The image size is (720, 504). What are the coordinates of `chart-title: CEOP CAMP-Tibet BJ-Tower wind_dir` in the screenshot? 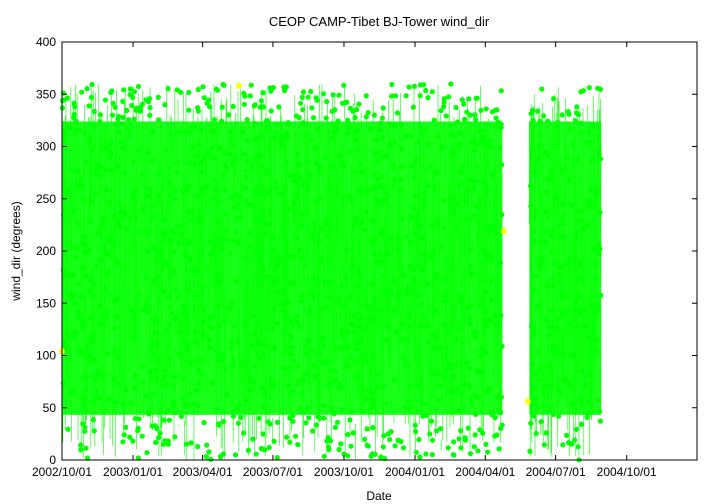 It's located at (379, 21).